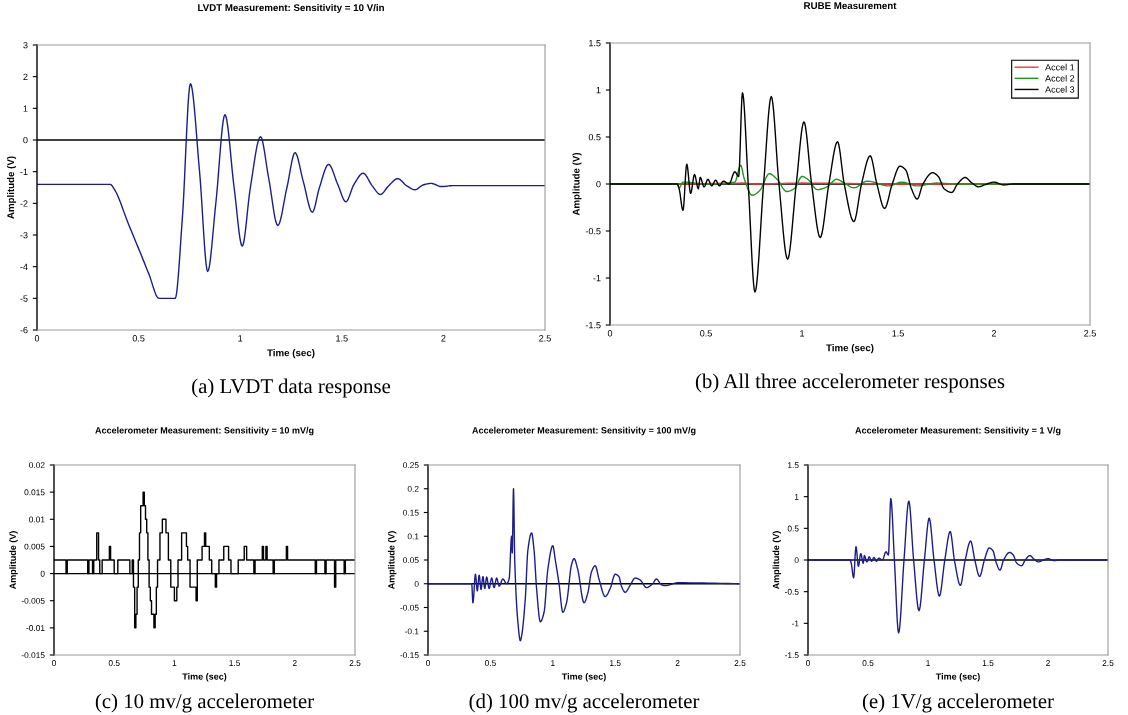 This screenshot has width=1128, height=715. Describe the element at coordinates (409, 607) in the screenshot. I see `y-tick-label: -0.05` at that location.